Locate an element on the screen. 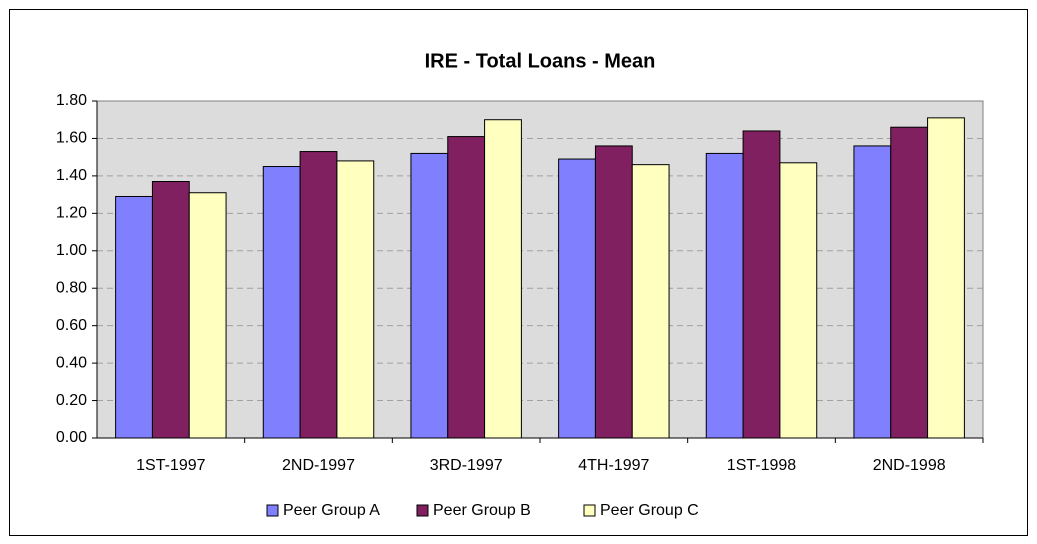 The image size is (1037, 544). x-tick-label: 2ND-1998 is located at coordinates (909, 465).